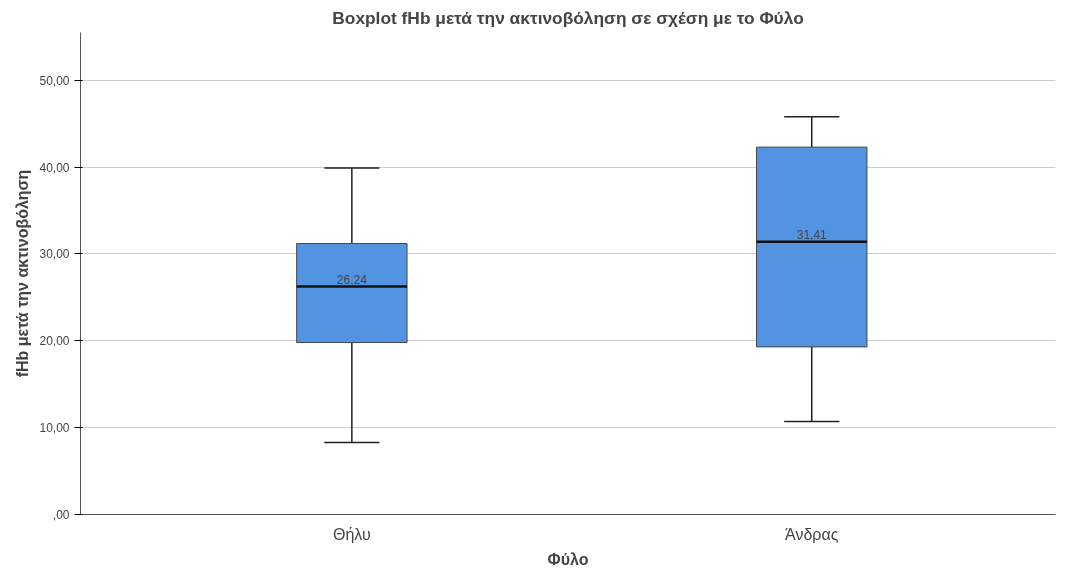  What do you see at coordinates (54, 341) in the screenshot?
I see `y-tick-label: 20,00` at bounding box center [54, 341].